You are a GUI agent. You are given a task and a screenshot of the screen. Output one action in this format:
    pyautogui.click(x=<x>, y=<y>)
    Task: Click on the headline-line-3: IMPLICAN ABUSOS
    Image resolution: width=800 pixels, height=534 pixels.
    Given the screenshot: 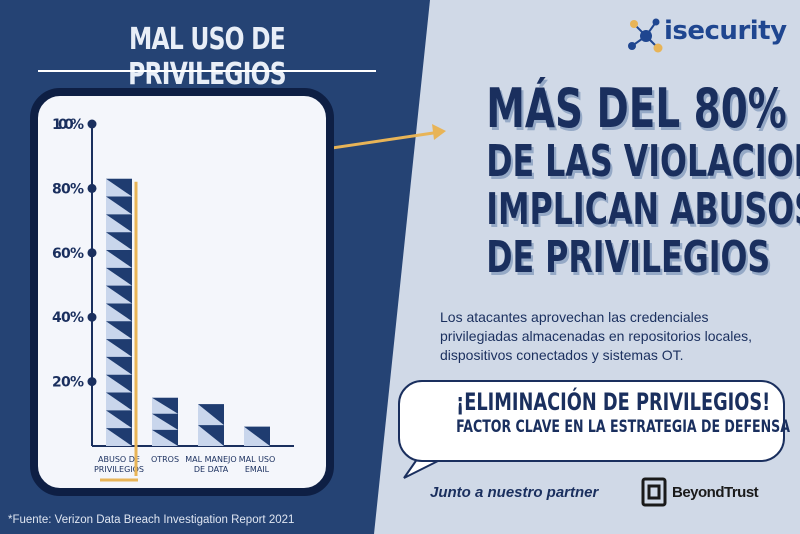 What is the action you would take?
    pyautogui.click(x=643, y=209)
    